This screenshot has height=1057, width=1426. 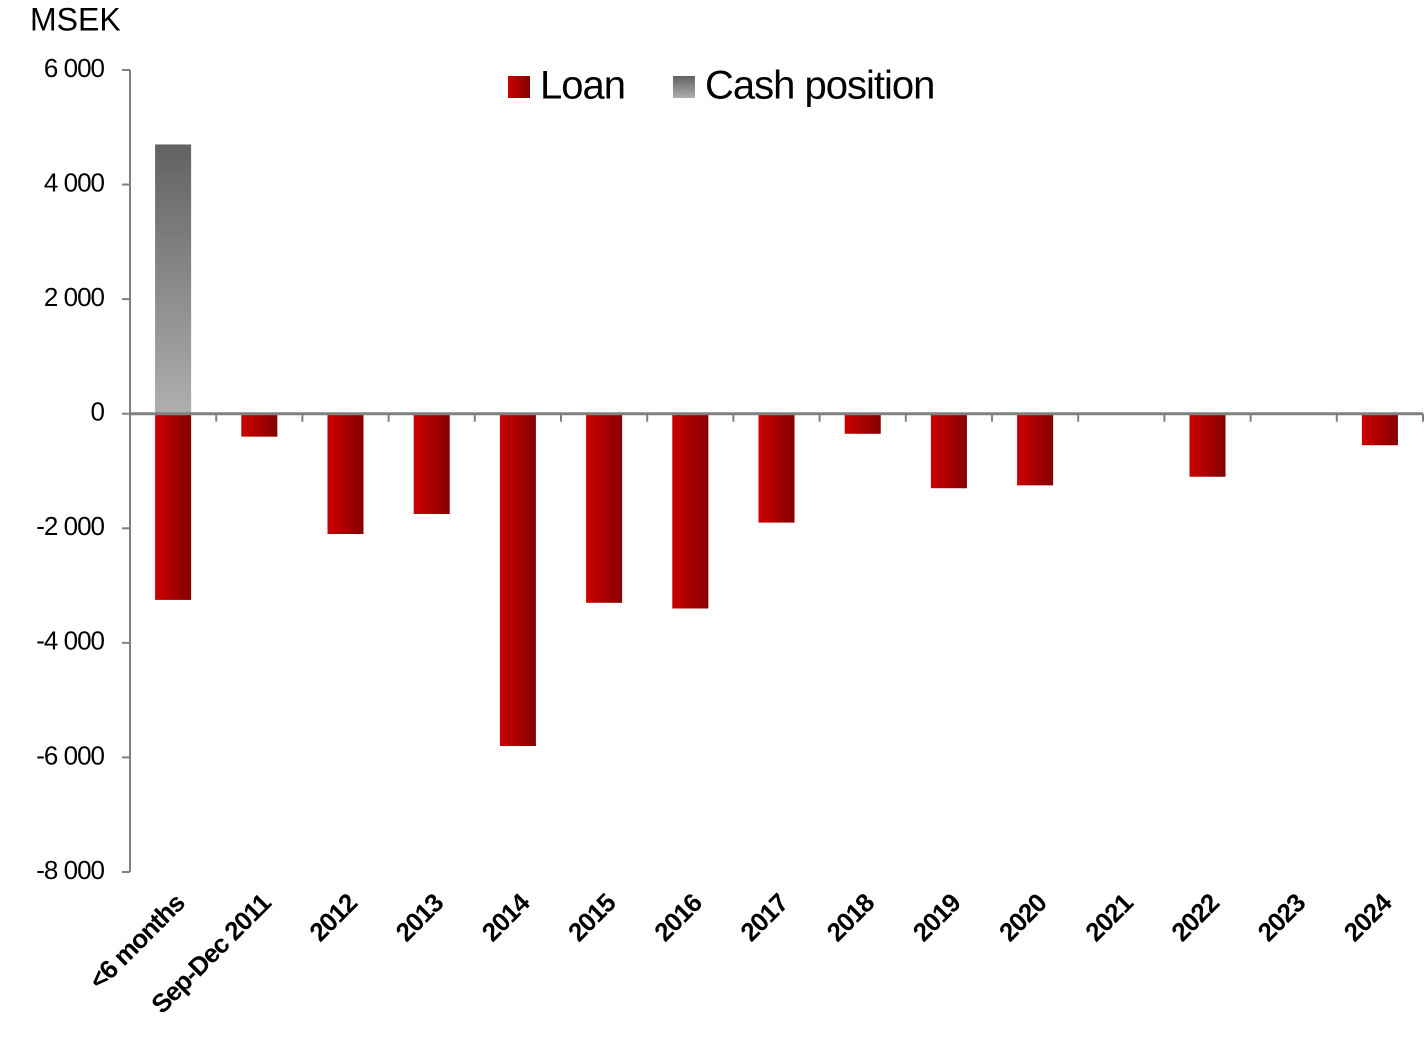 I want to click on y-tick-label: 4 000, so click(x=74, y=182).